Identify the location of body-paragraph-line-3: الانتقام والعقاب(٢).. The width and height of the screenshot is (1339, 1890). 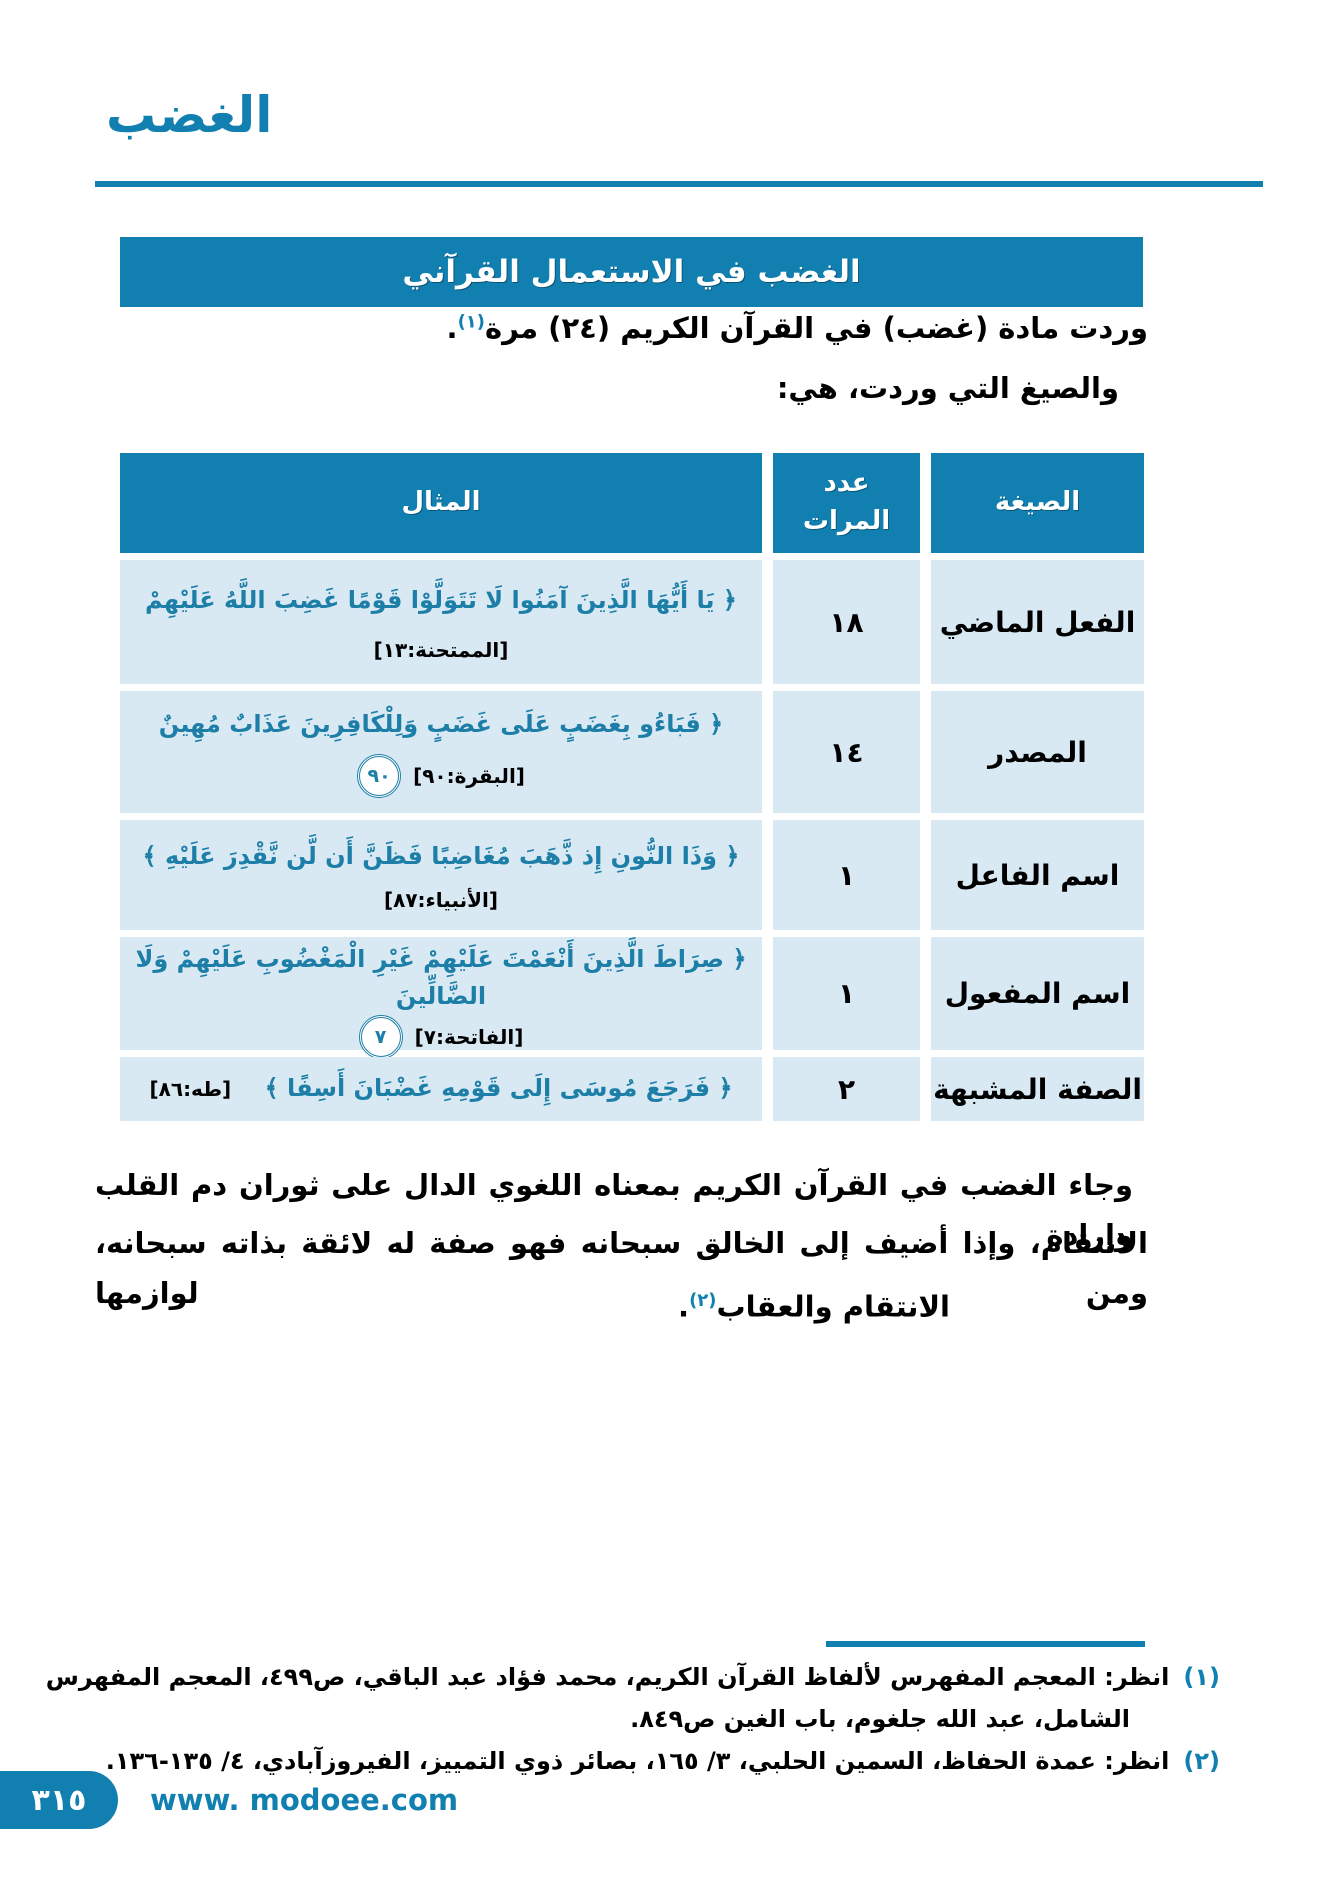
(814, 1304).